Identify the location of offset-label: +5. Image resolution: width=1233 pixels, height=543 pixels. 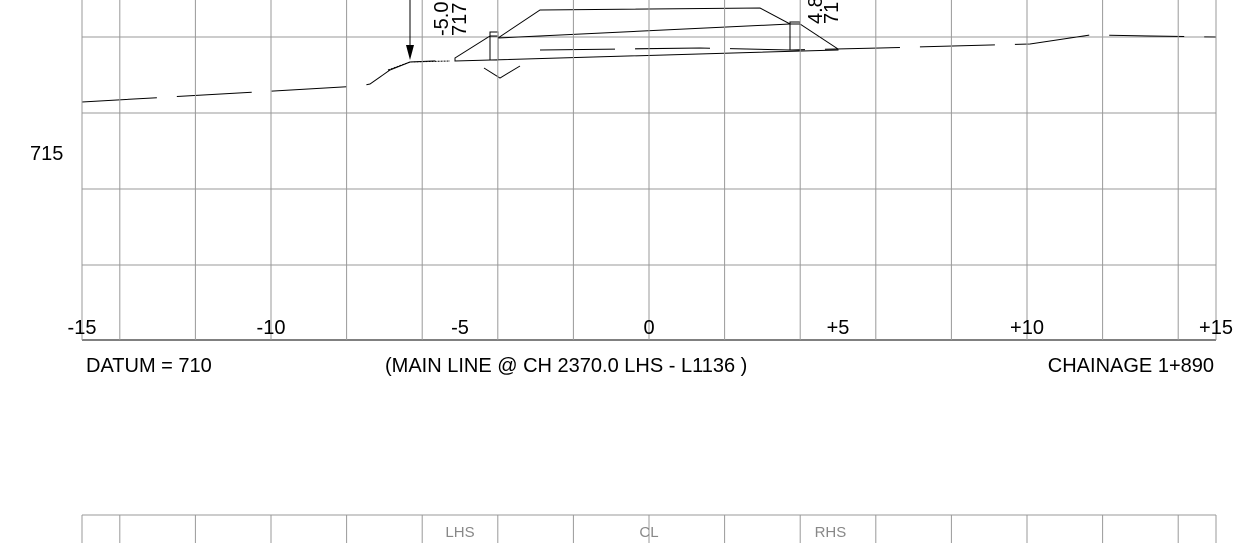
(838, 328).